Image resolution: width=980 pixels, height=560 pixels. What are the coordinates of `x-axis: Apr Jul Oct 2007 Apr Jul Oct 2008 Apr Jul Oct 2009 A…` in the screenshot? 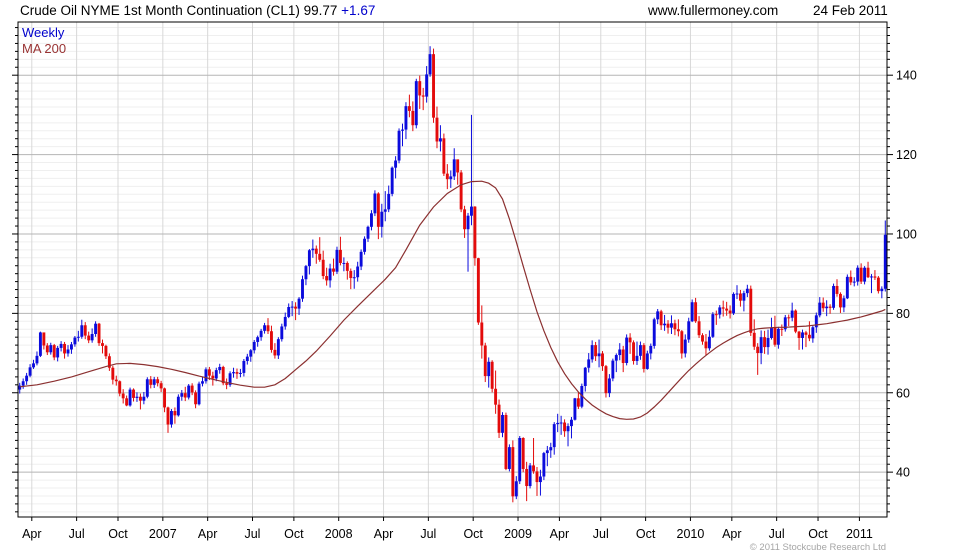 It's located at (447, 529).